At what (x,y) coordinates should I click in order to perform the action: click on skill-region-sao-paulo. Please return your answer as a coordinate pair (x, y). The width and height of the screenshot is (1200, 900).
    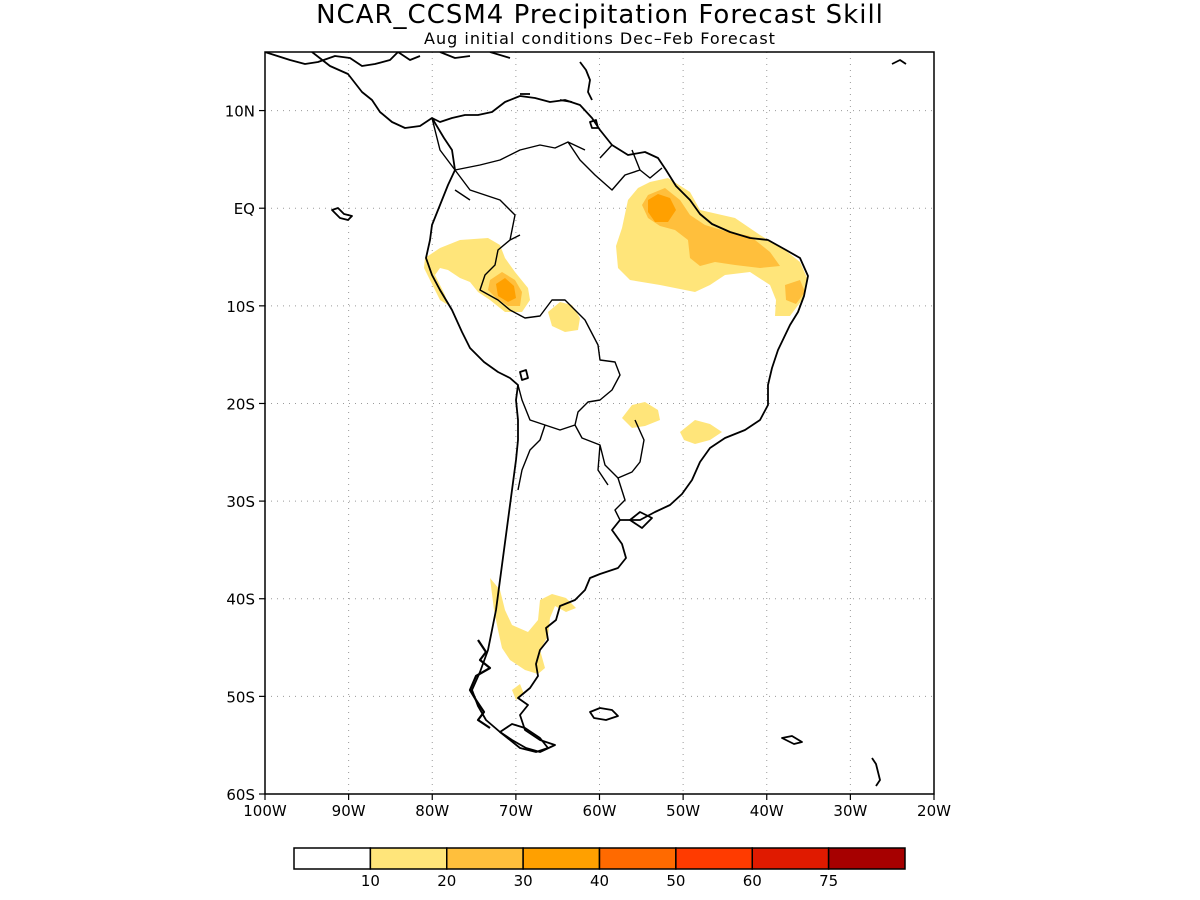
    Looking at the image, I should click on (701, 432).